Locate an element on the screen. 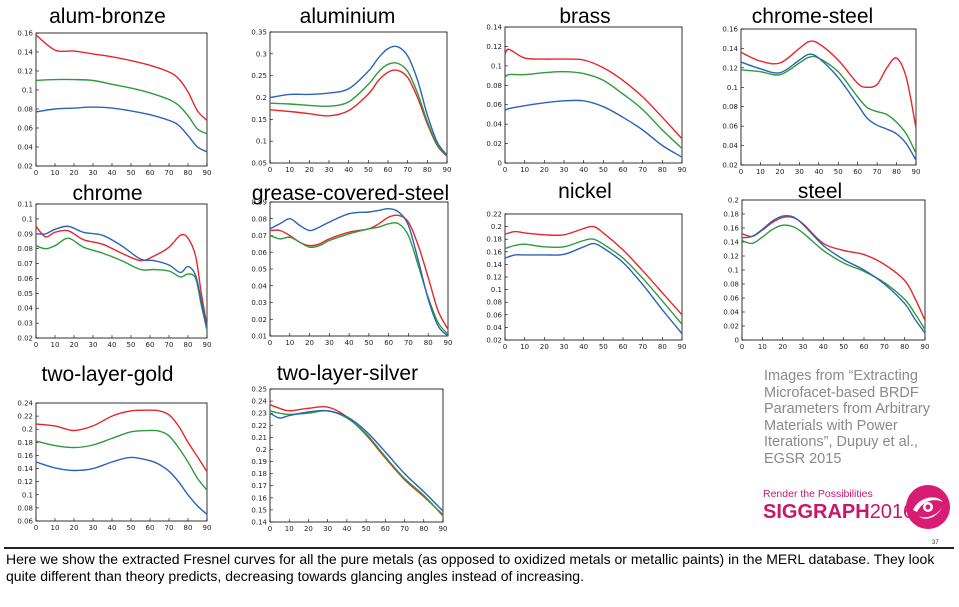 Image resolution: width=959 pixels, height=607 pixels. caption-divider is located at coordinates (479, 548).